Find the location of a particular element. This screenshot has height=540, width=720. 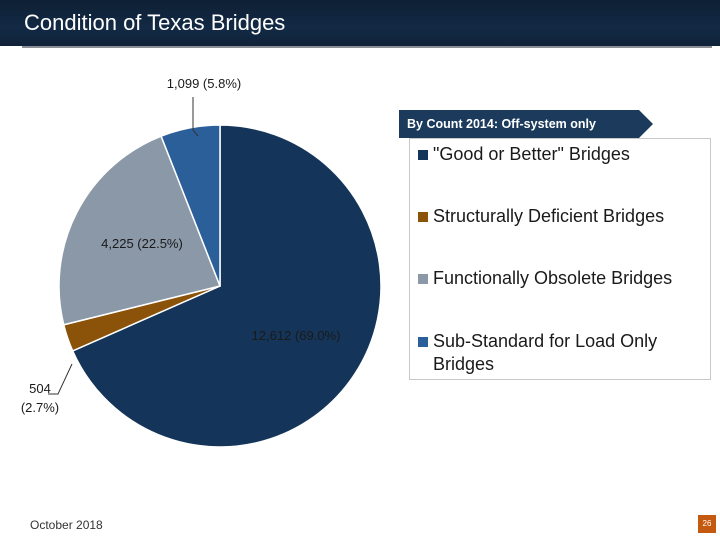

legend-label-good: "Good or Better" Bridges is located at coordinates (531, 154).